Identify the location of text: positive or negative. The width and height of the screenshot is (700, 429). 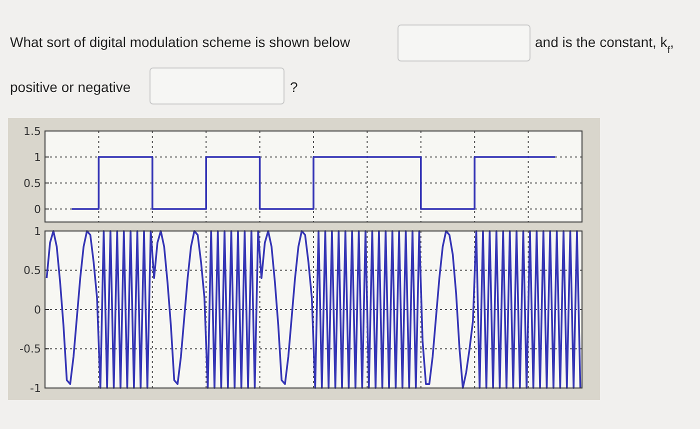
(70, 87).